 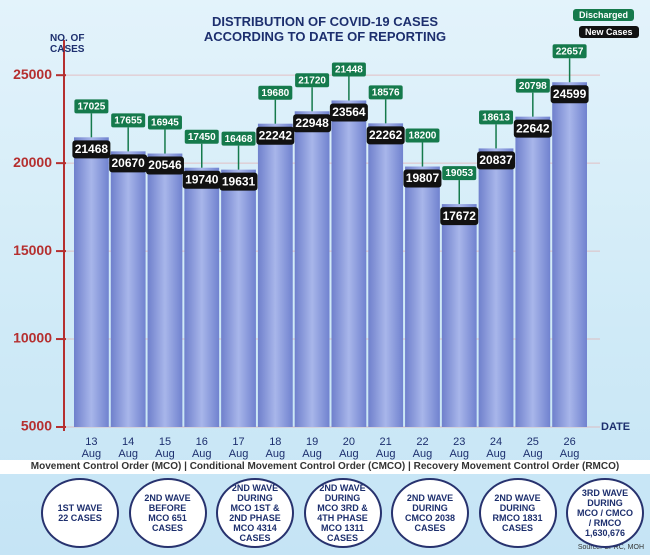 I want to click on discharged-label: 21720, so click(x=312, y=80).